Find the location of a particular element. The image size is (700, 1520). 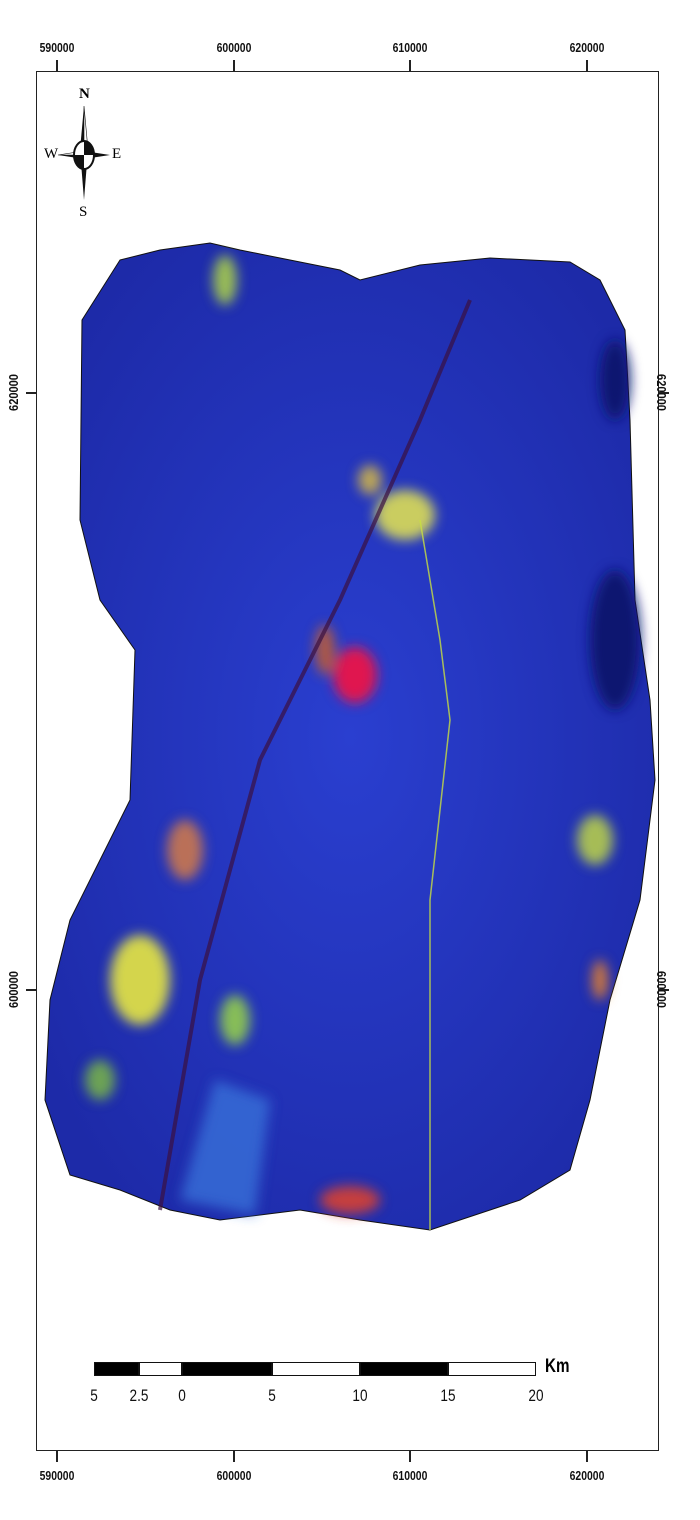

compass-w: W is located at coordinates (51, 154).